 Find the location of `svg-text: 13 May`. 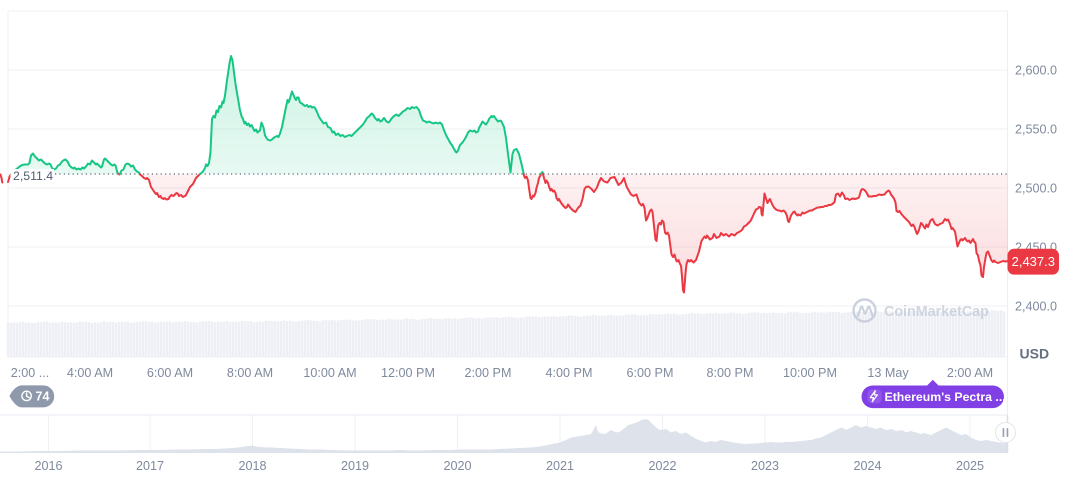

svg-text: 13 May is located at coordinates (888, 373).